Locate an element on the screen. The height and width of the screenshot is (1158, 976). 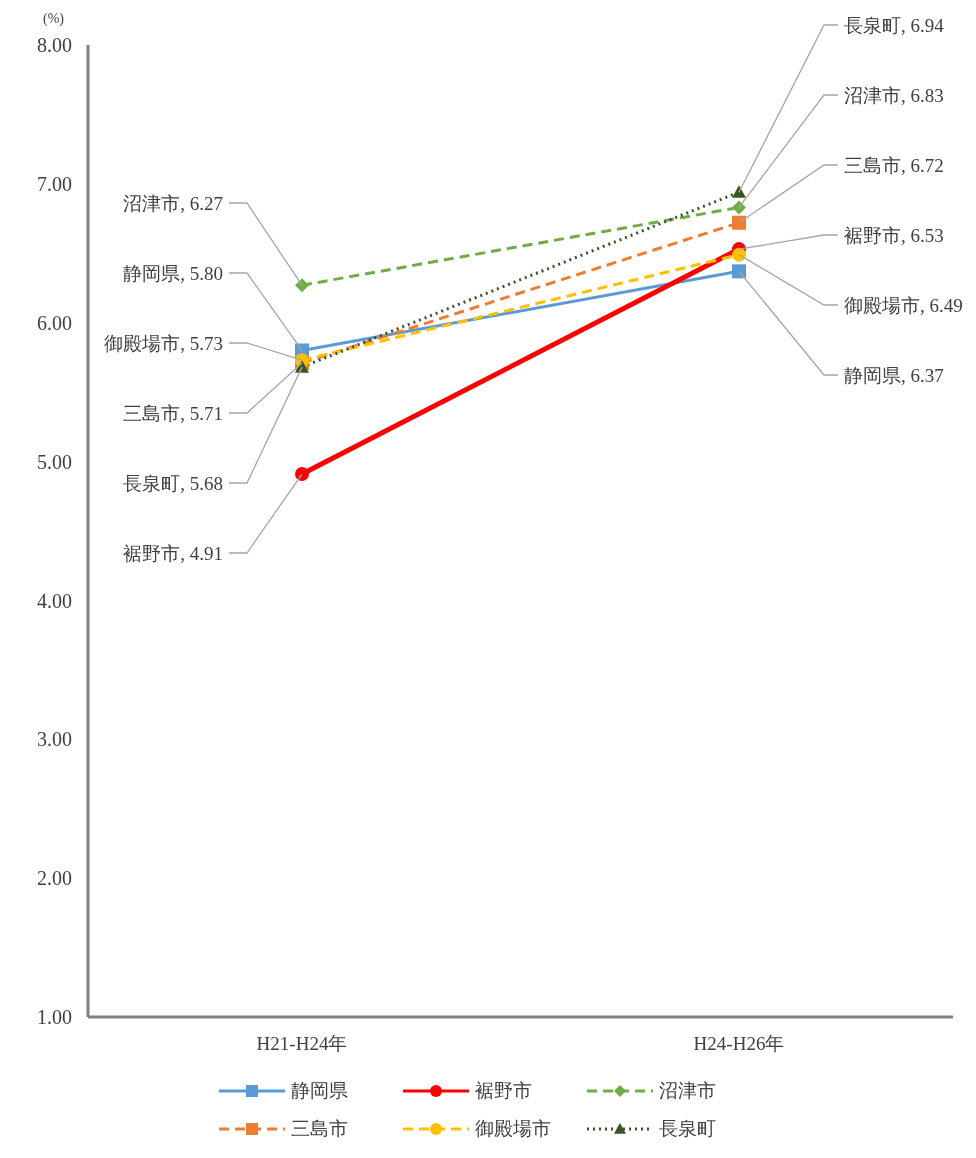
x-tick-label: H21-H24年 is located at coordinates (302, 1044).